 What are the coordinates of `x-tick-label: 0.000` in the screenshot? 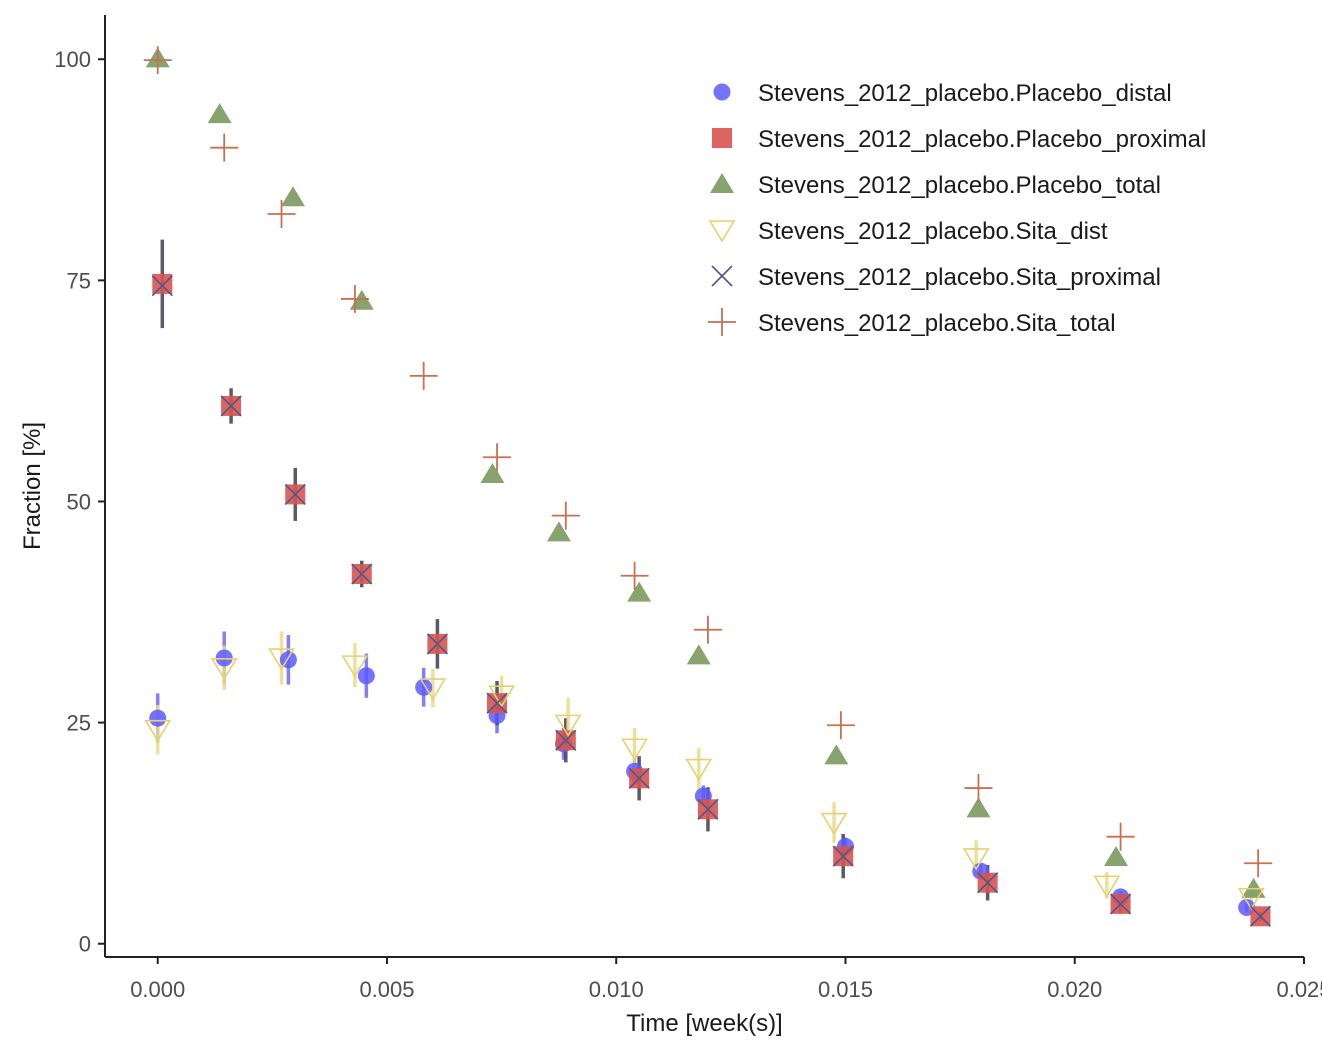 It's located at (157, 989).